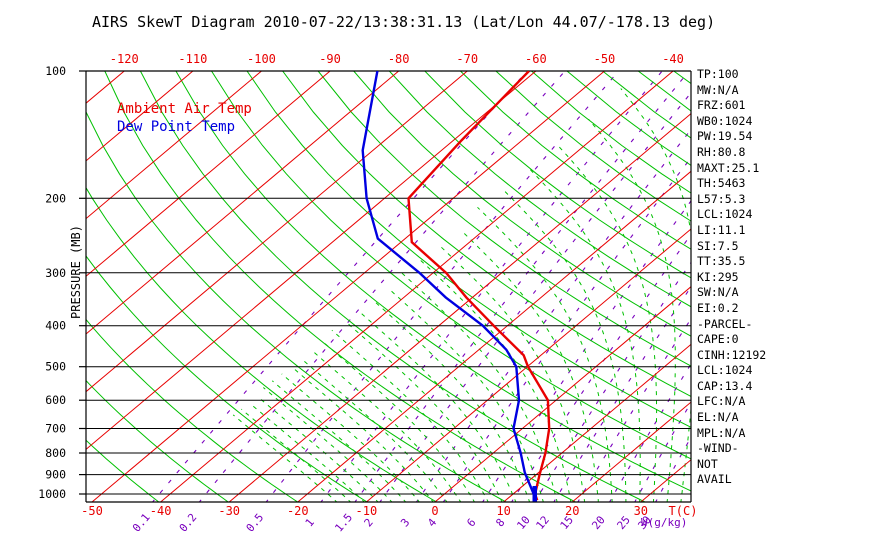 This screenshot has height=560, width=870. Describe the element at coordinates (405, 522) in the screenshot. I see `axis-label: 3` at that location.